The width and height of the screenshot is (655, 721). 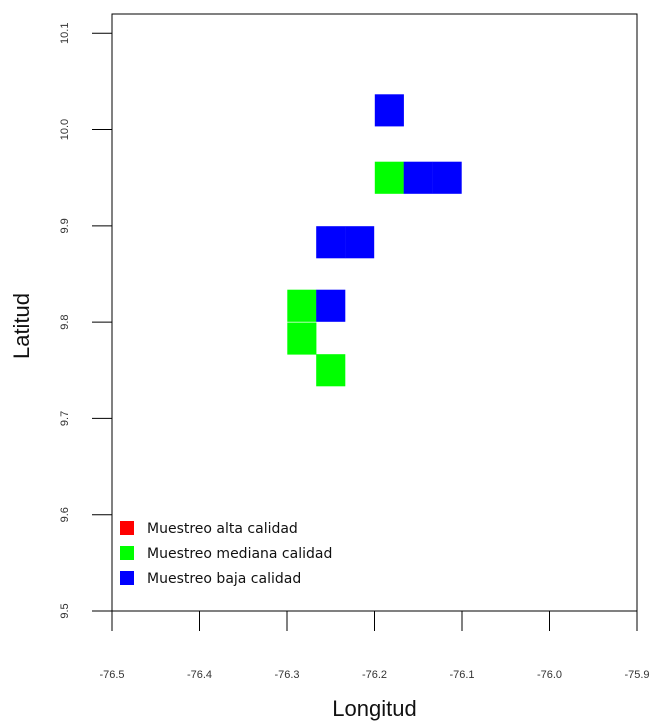 What do you see at coordinates (222, 529) in the screenshot?
I see `legend-label: Muestreo alta calidad` at bounding box center [222, 529].